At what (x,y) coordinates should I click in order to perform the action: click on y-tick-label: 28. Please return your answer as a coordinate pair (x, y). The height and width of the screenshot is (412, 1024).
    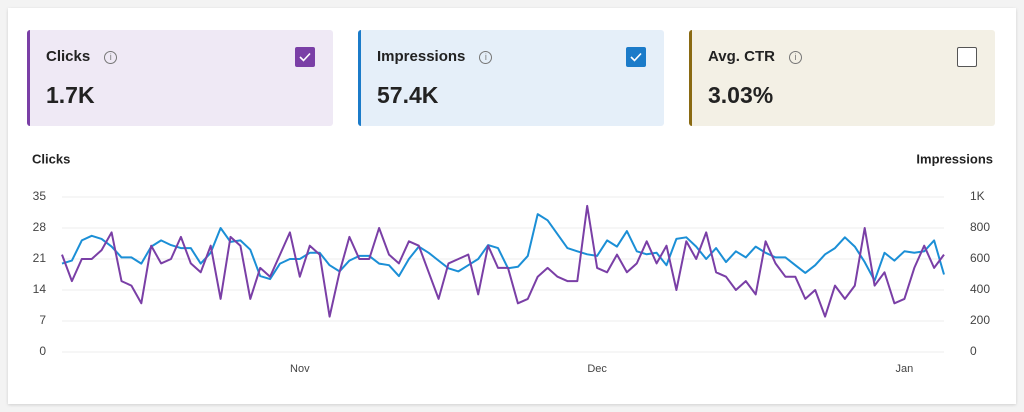
    Looking at the image, I should click on (40, 227).